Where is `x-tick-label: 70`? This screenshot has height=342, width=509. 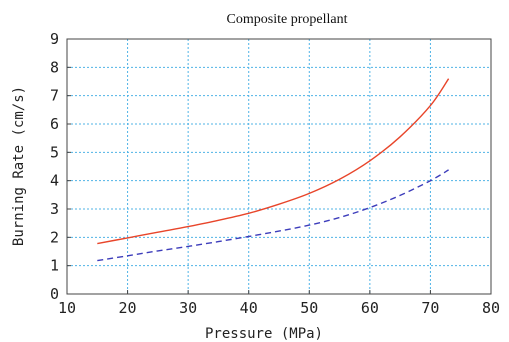
x-tick-label: 70 is located at coordinates (430, 308).